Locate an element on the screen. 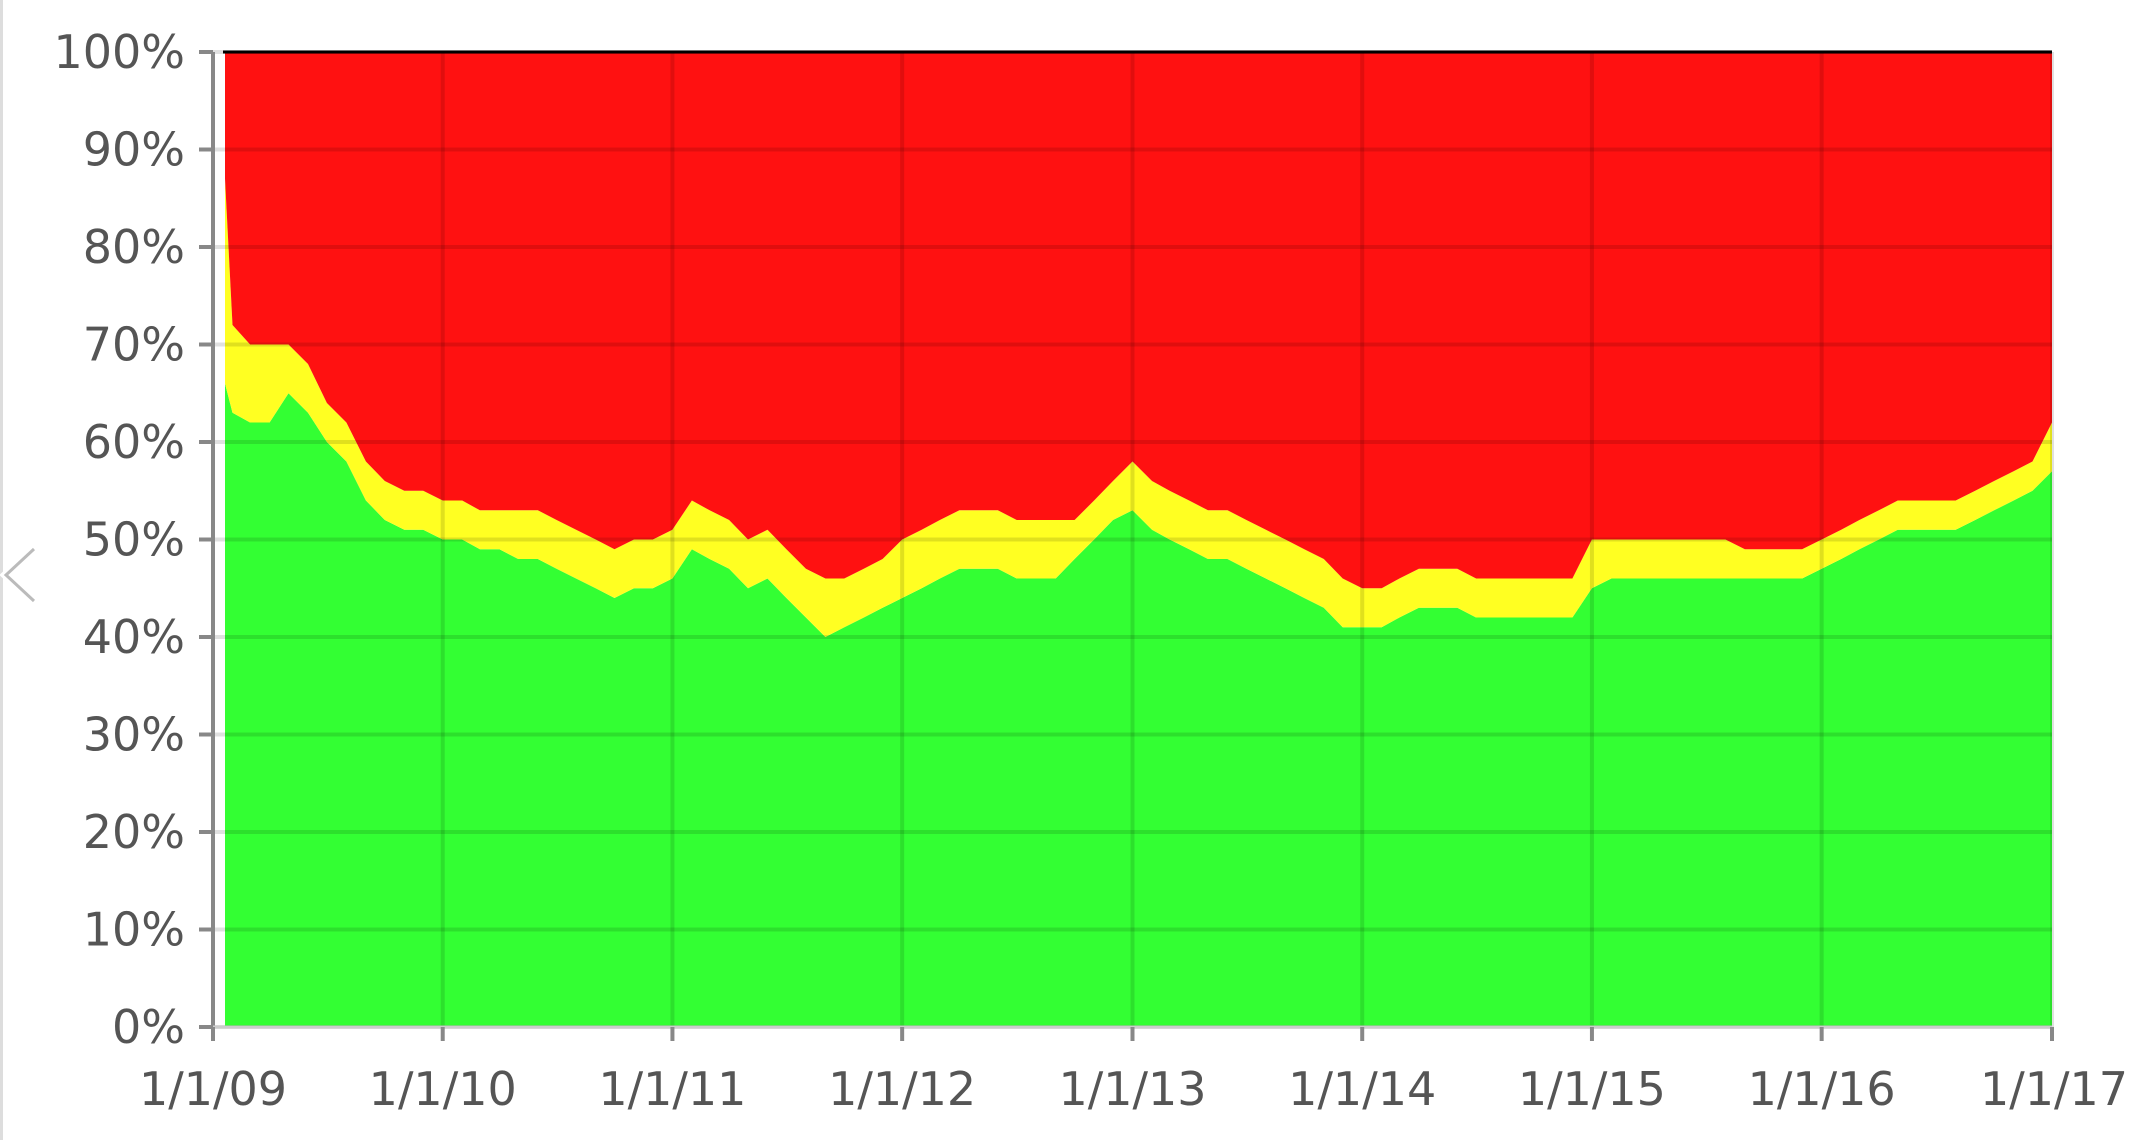 The height and width of the screenshot is (1145, 2135). left-divider is located at coordinates (1, 570).